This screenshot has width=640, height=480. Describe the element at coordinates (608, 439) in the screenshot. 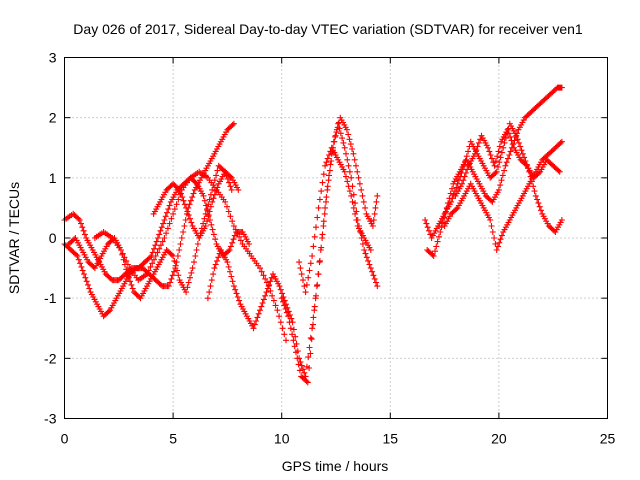

I see `x-tick-label: 25` at that location.